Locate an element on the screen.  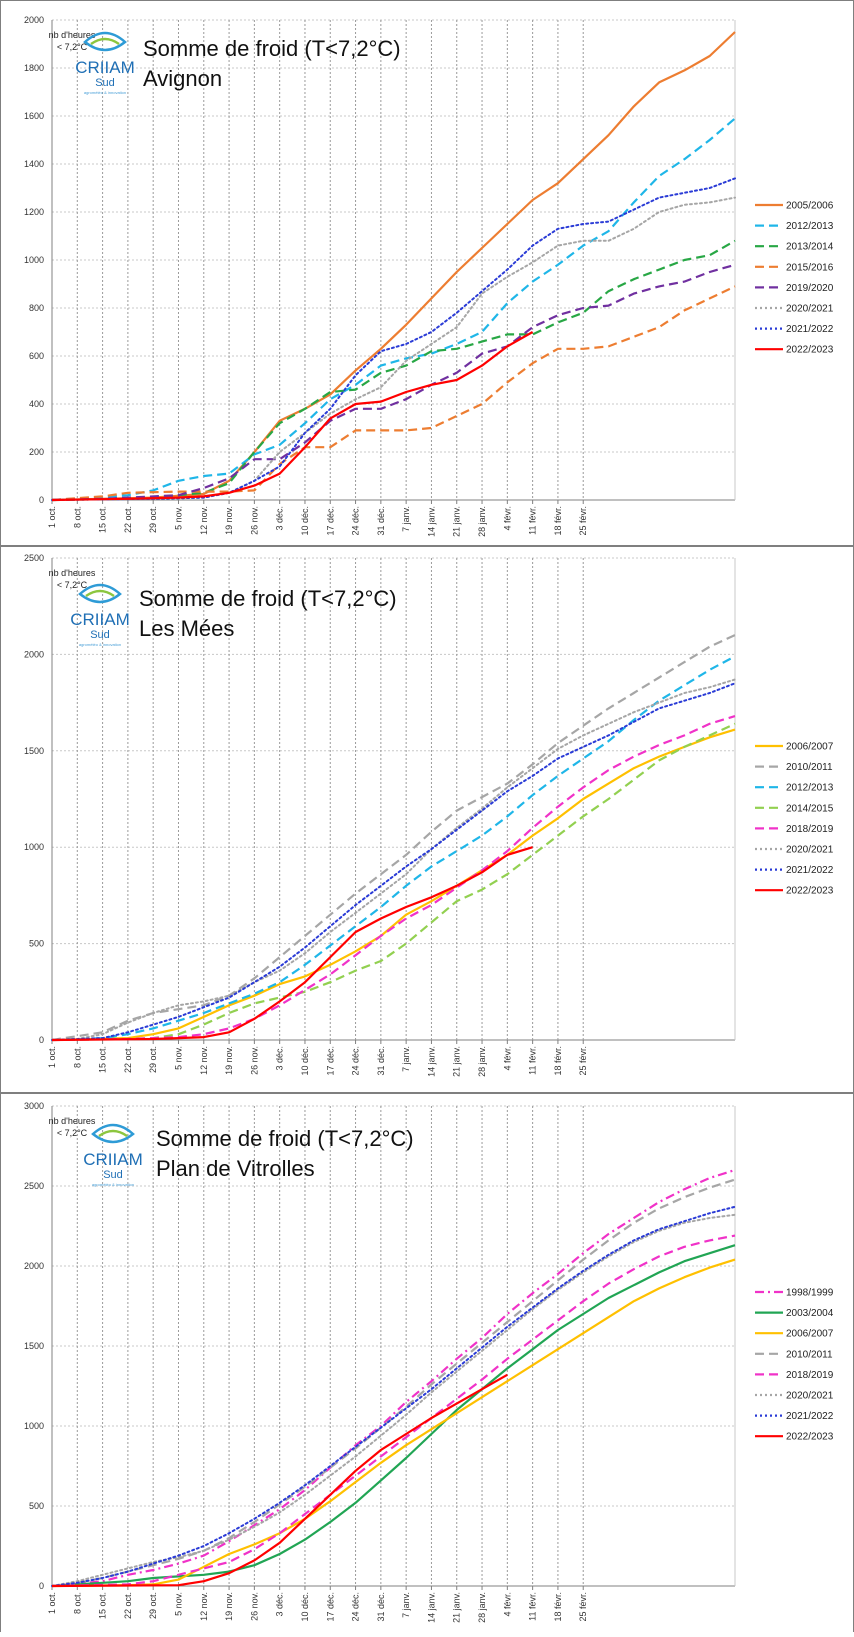
y-tick-label: 800 is located at coordinates (36, 308).